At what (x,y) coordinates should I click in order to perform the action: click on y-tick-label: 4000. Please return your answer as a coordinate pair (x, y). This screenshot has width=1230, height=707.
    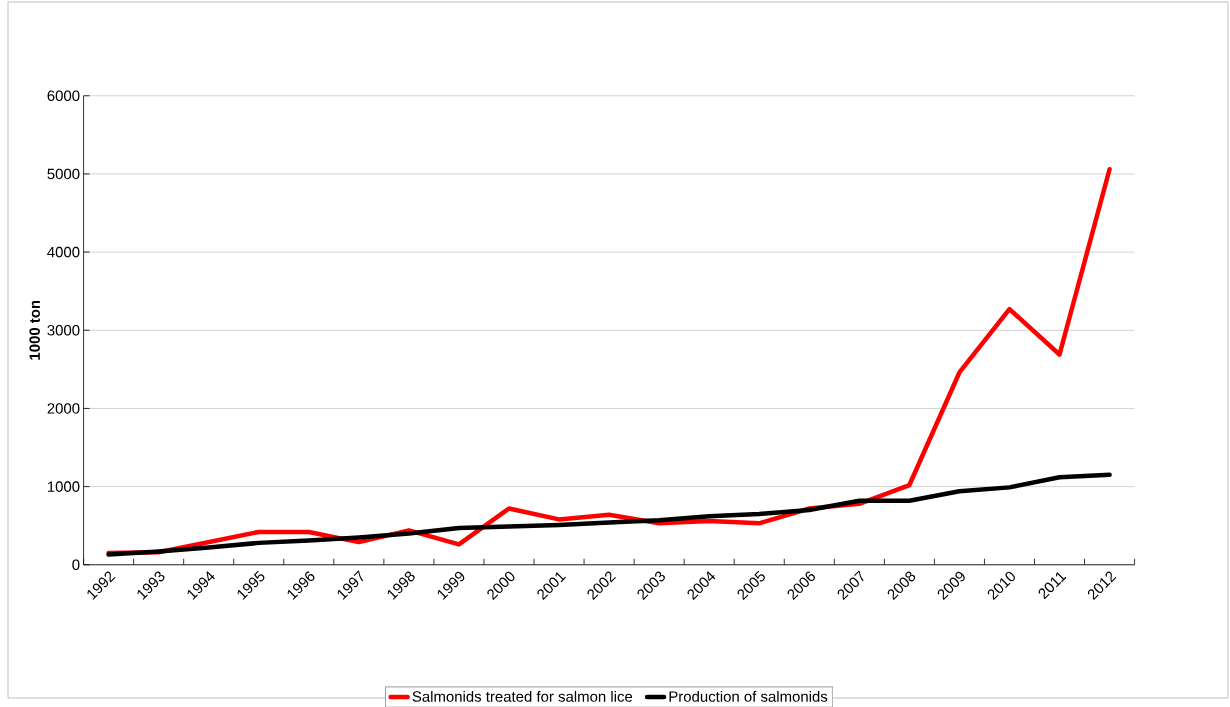
    Looking at the image, I should click on (63, 252).